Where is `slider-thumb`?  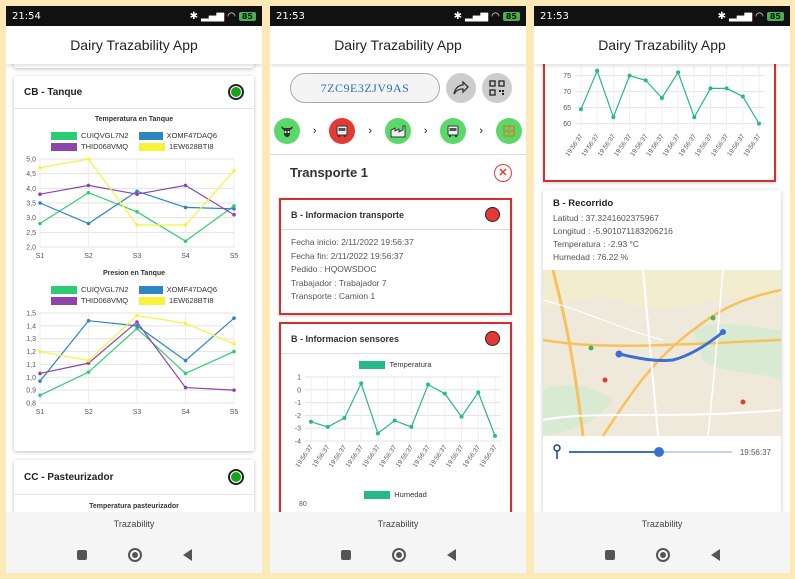 slider-thumb is located at coordinates (658, 452).